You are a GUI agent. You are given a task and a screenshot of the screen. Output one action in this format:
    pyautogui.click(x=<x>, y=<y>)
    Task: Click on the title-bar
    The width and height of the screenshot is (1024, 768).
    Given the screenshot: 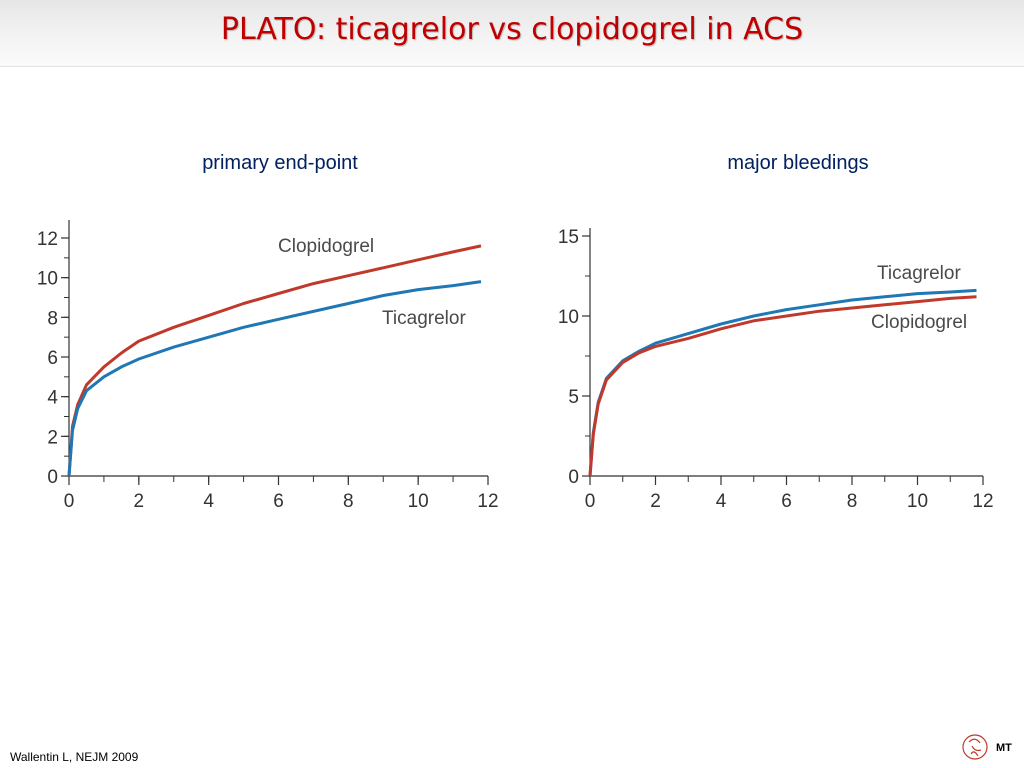 What is the action you would take?
    pyautogui.click(x=512, y=33)
    